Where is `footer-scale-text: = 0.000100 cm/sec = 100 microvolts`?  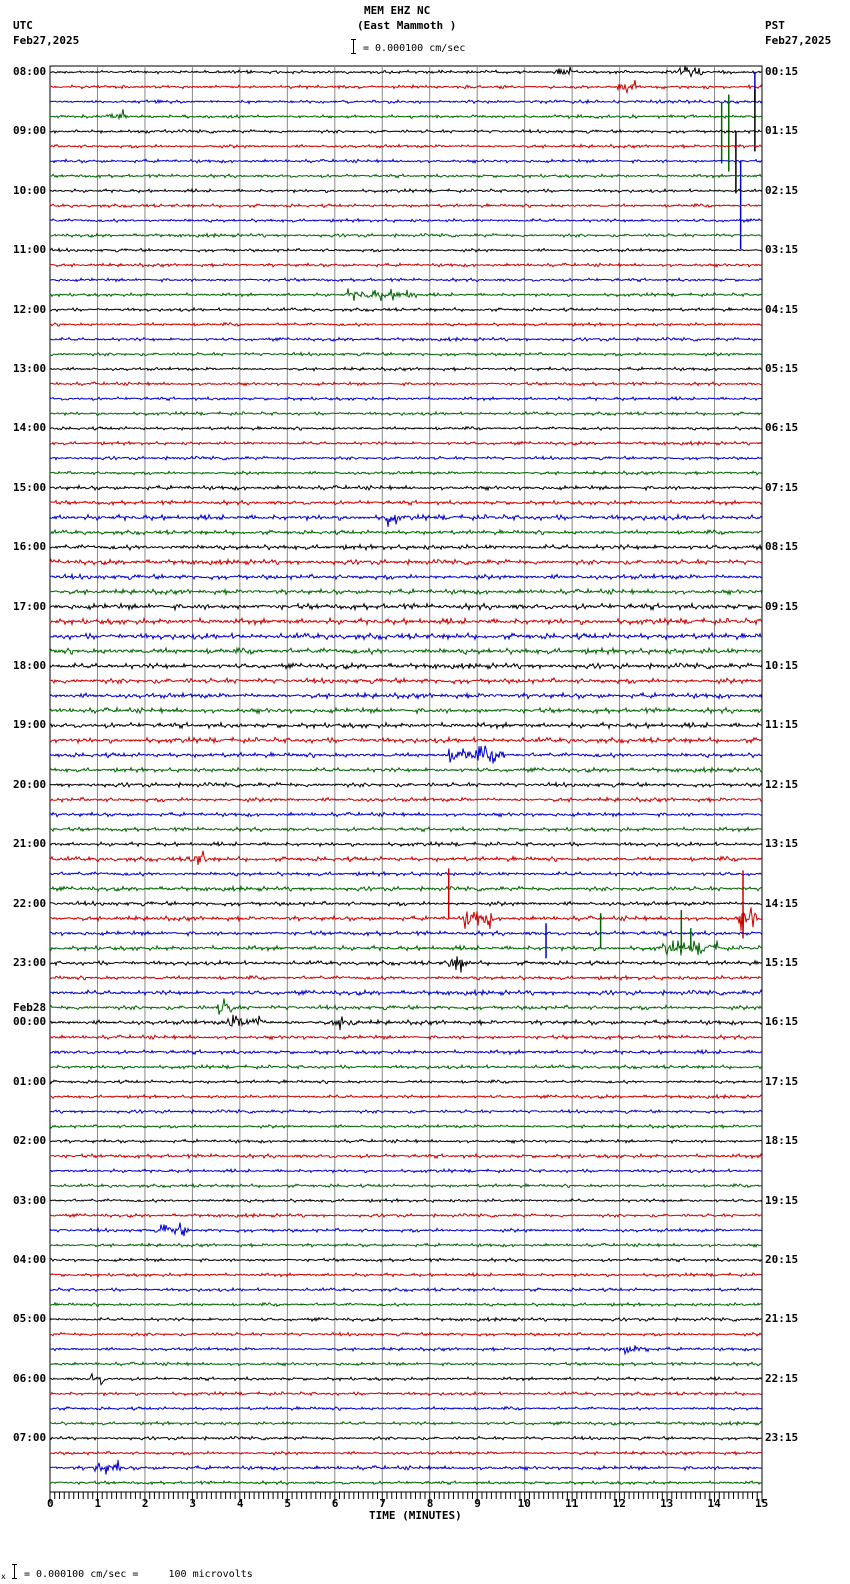
footer-scale-text: = 0.000100 cm/sec = 100 microvolts is located at coordinates (138, 1574).